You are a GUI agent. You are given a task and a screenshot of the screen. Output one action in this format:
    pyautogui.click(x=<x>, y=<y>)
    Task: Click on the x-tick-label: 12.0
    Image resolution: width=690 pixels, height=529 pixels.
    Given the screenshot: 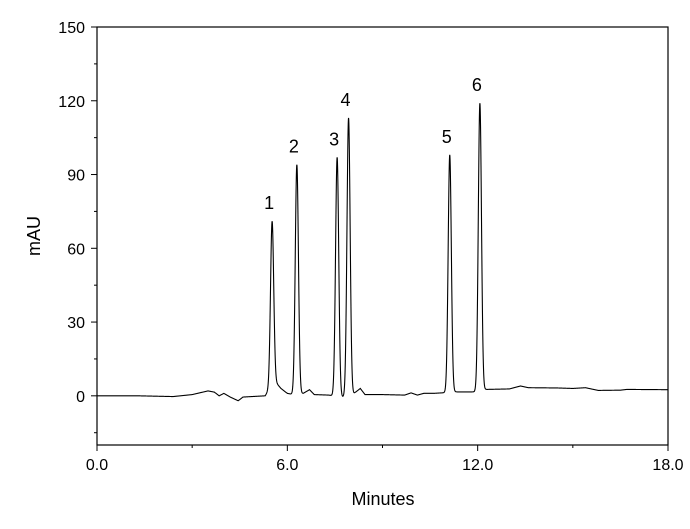 What is the action you would take?
    pyautogui.click(x=477, y=465)
    